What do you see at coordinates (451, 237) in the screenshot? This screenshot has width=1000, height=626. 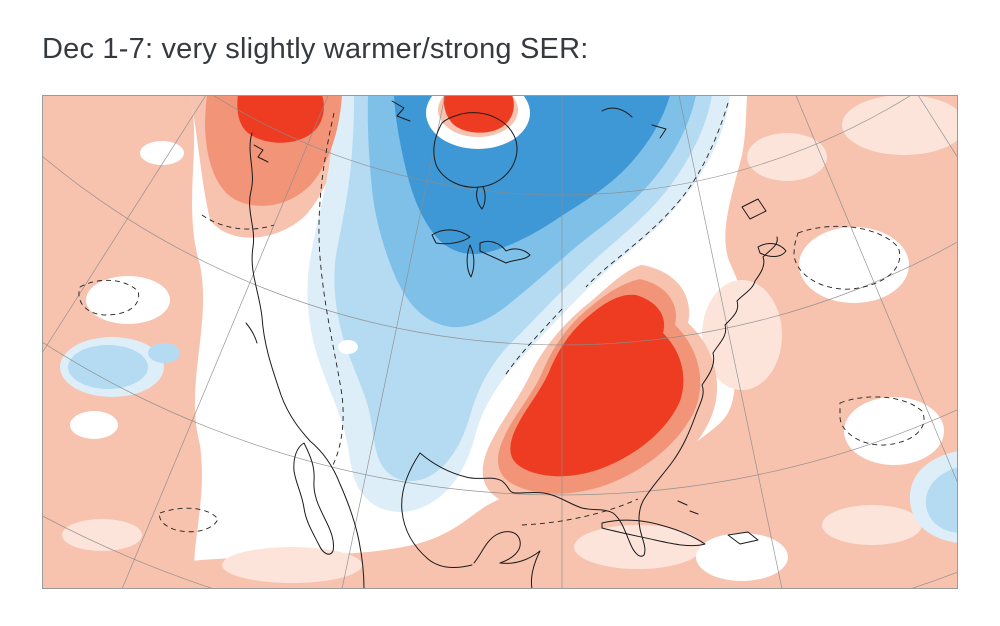 I see `lake-superior` at bounding box center [451, 237].